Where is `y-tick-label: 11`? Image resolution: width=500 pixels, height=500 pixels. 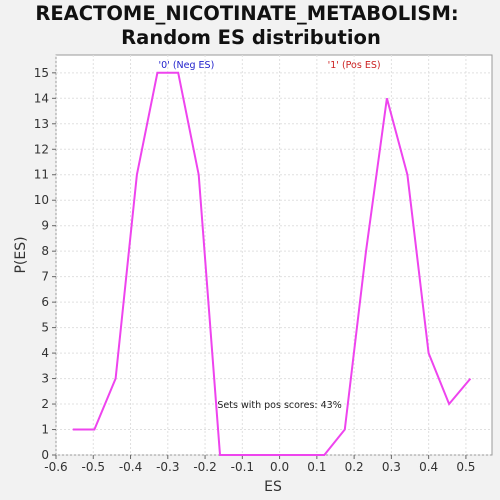 y-tick-label: 11 is located at coordinates (41, 175).